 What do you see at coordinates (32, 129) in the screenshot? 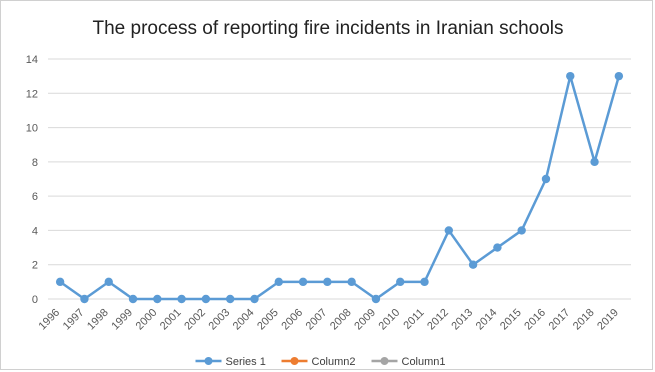
I see `y-tick-label: 10` at bounding box center [32, 129].